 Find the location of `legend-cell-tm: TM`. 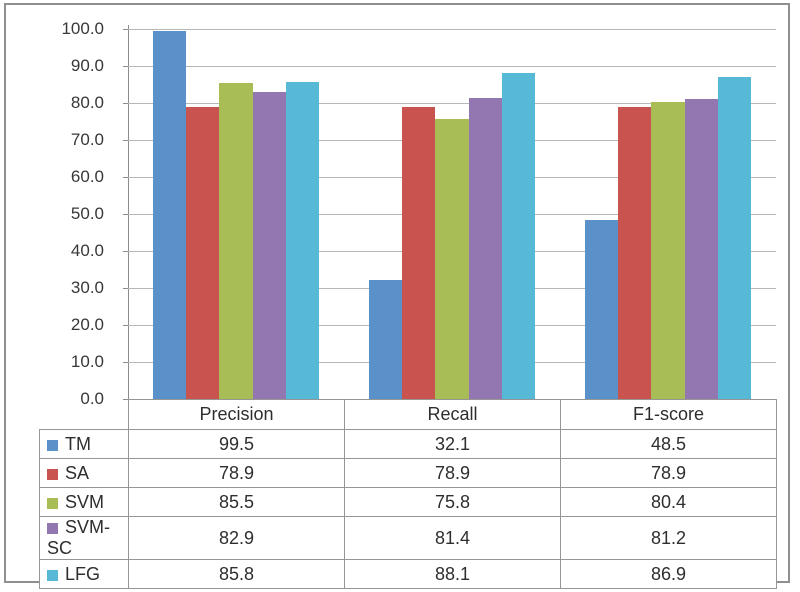

legend-cell-tm: TM is located at coordinates (84, 444).